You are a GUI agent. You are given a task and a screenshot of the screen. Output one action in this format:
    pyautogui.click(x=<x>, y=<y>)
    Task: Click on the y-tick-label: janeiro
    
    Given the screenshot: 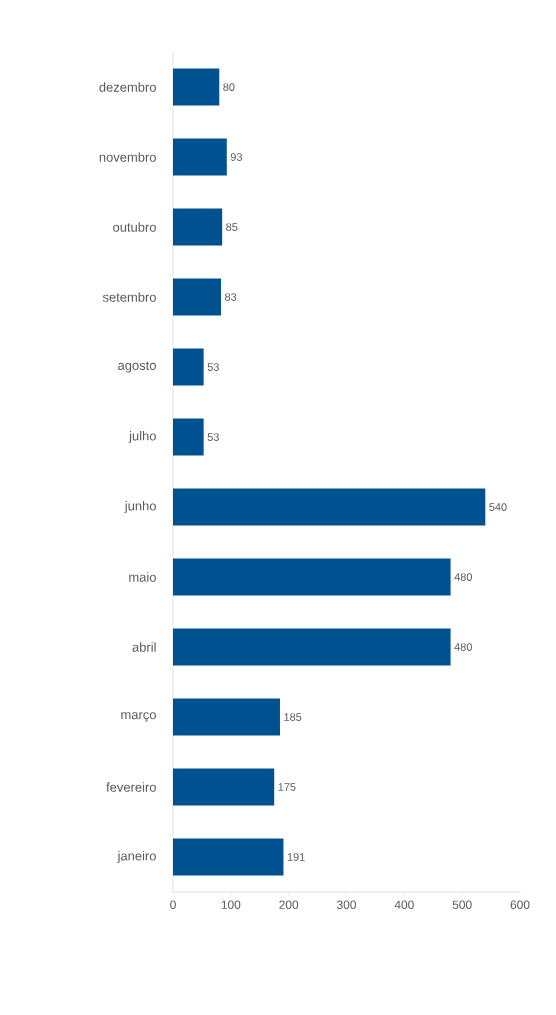 What is the action you would take?
    pyautogui.click(x=136, y=857)
    